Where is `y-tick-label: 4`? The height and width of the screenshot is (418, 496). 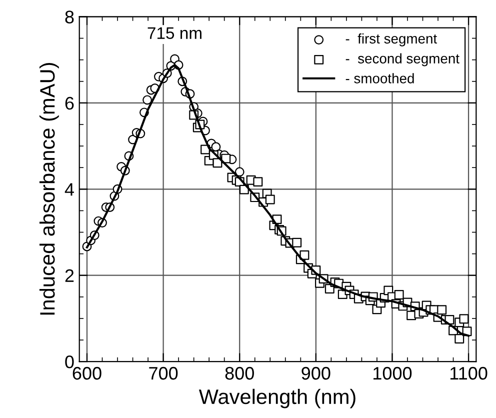 y-tick-label: 4 is located at coordinates (69, 189).